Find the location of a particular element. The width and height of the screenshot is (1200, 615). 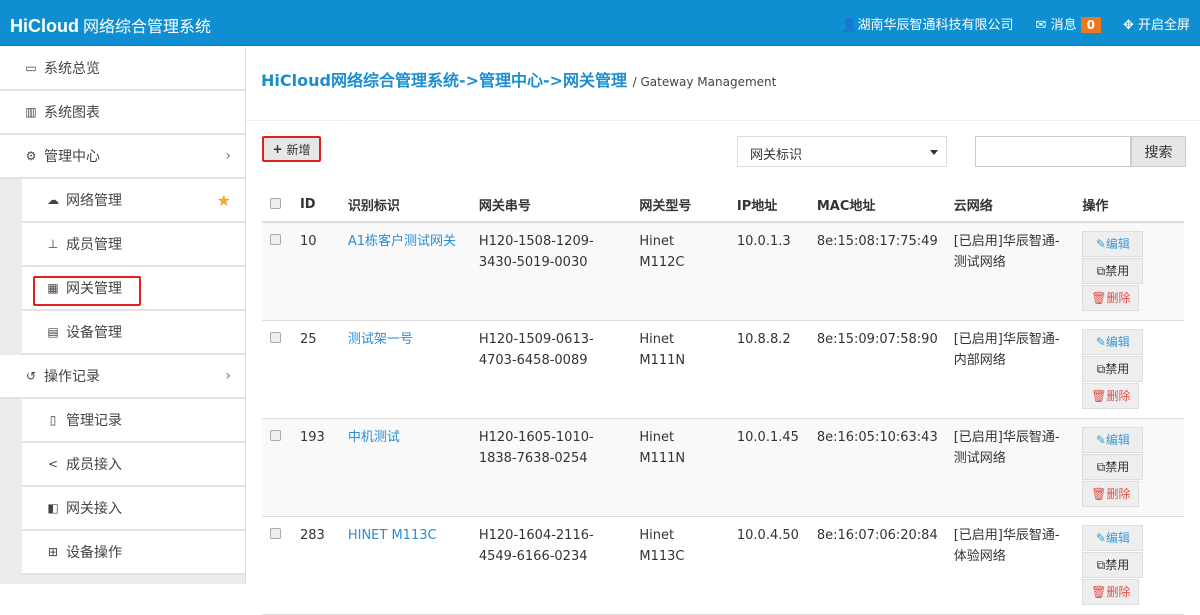

column-header: 网关型号 is located at coordinates (680, 205).